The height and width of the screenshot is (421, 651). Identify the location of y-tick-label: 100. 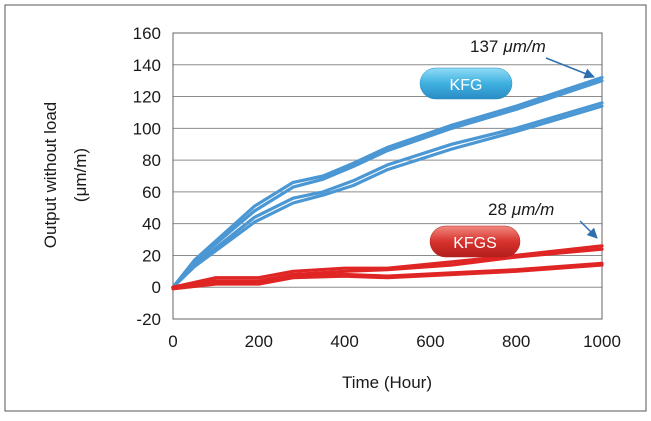
(147, 128).